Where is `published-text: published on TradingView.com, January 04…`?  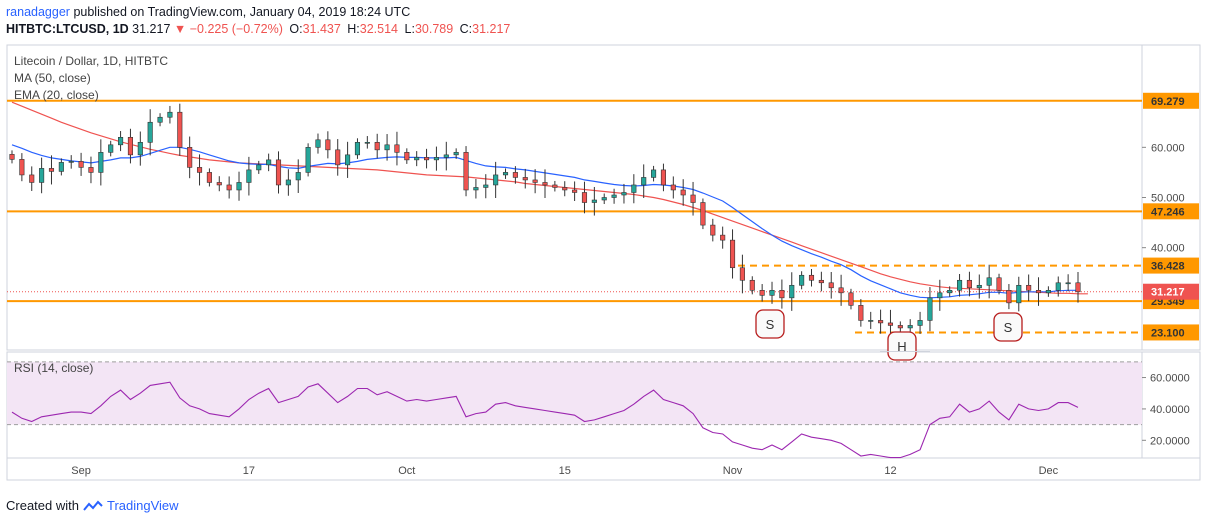 published-text: published on TradingView.com, January 04… is located at coordinates (242, 12).